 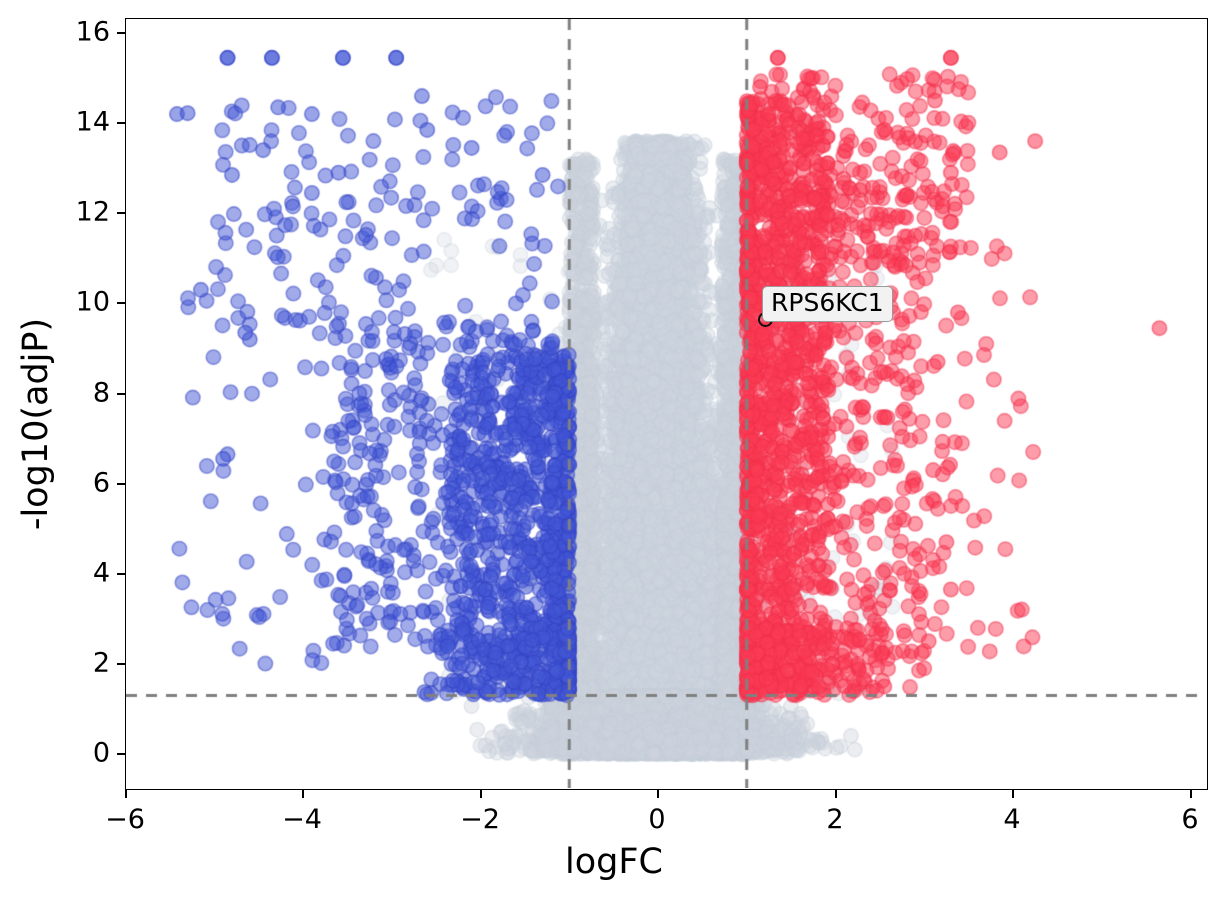 What do you see at coordinates (92, 32) in the screenshot?
I see `ytick-label-16: 16` at bounding box center [92, 32].